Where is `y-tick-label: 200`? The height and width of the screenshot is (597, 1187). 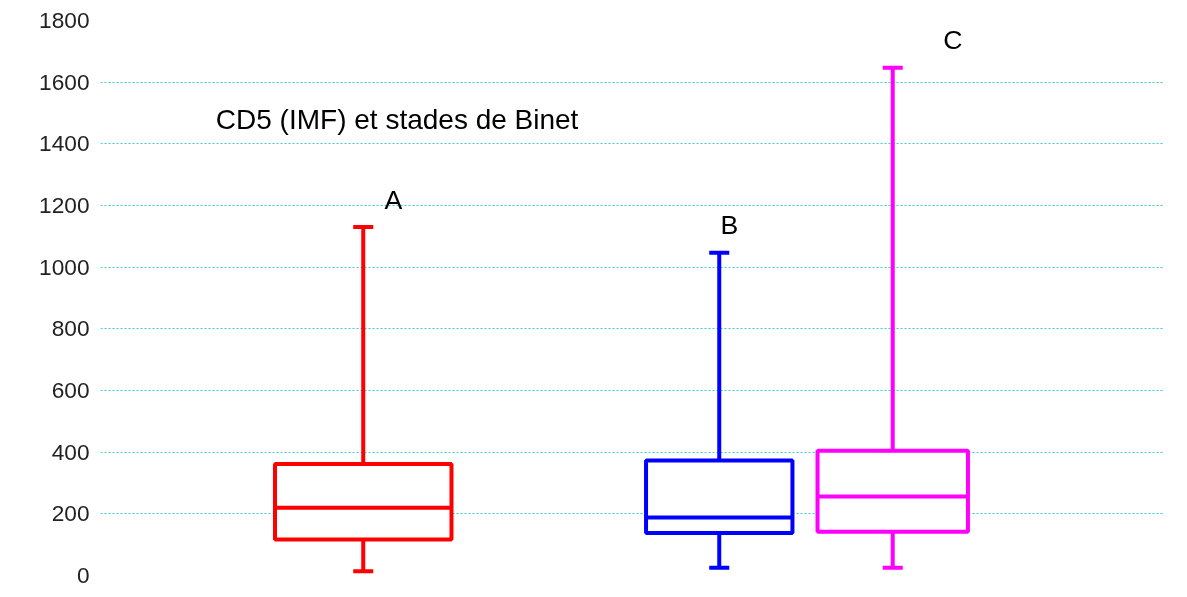
y-tick-label: 200 is located at coordinates (70, 513).